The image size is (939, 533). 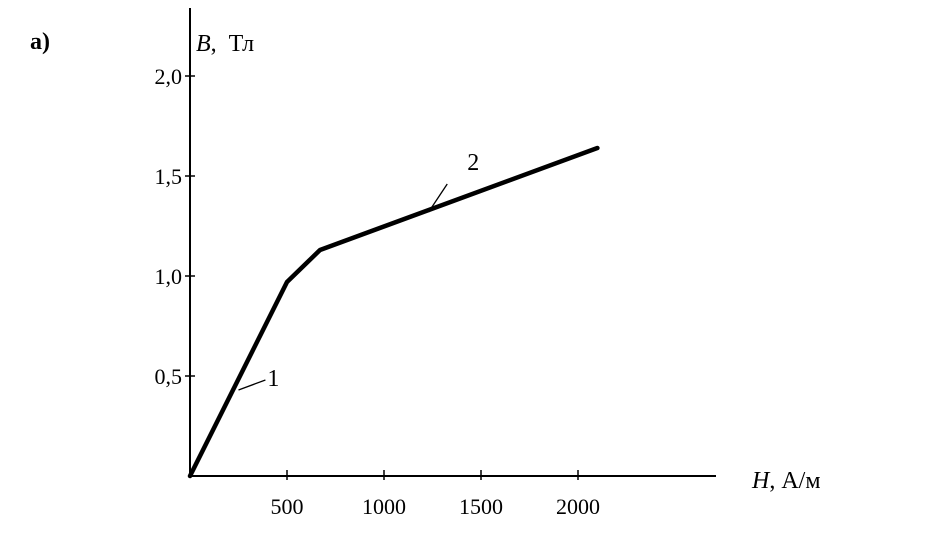 What do you see at coordinates (578, 506) in the screenshot?
I see `x-tick-label: 2000` at bounding box center [578, 506].